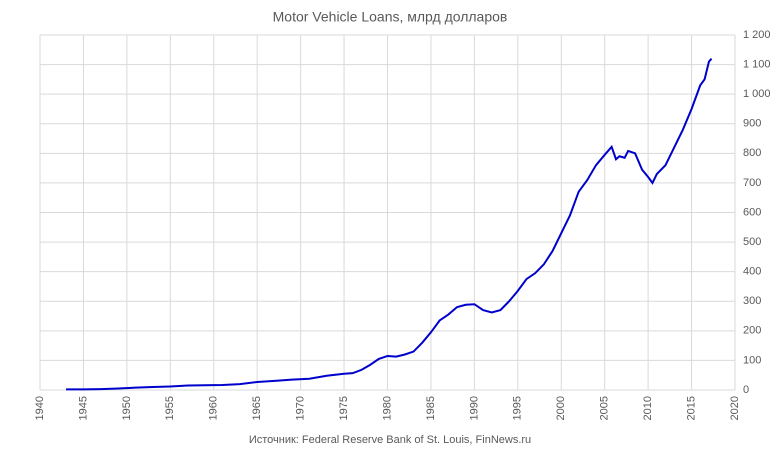 This screenshot has width=780, height=457. I want to click on x-tick-label: 1945, so click(83, 408).